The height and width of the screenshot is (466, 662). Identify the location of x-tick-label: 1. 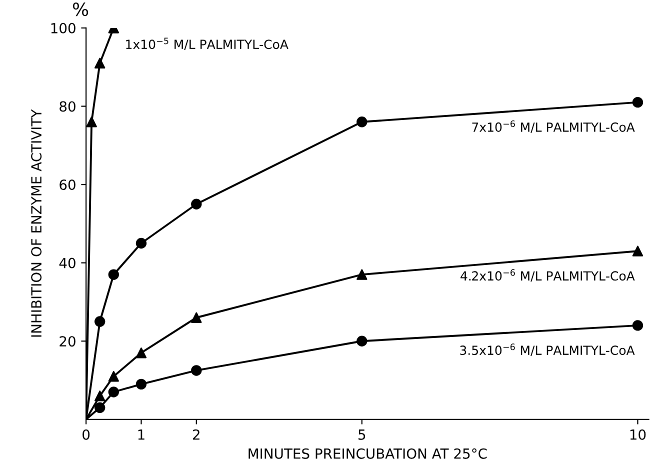
(141, 435).